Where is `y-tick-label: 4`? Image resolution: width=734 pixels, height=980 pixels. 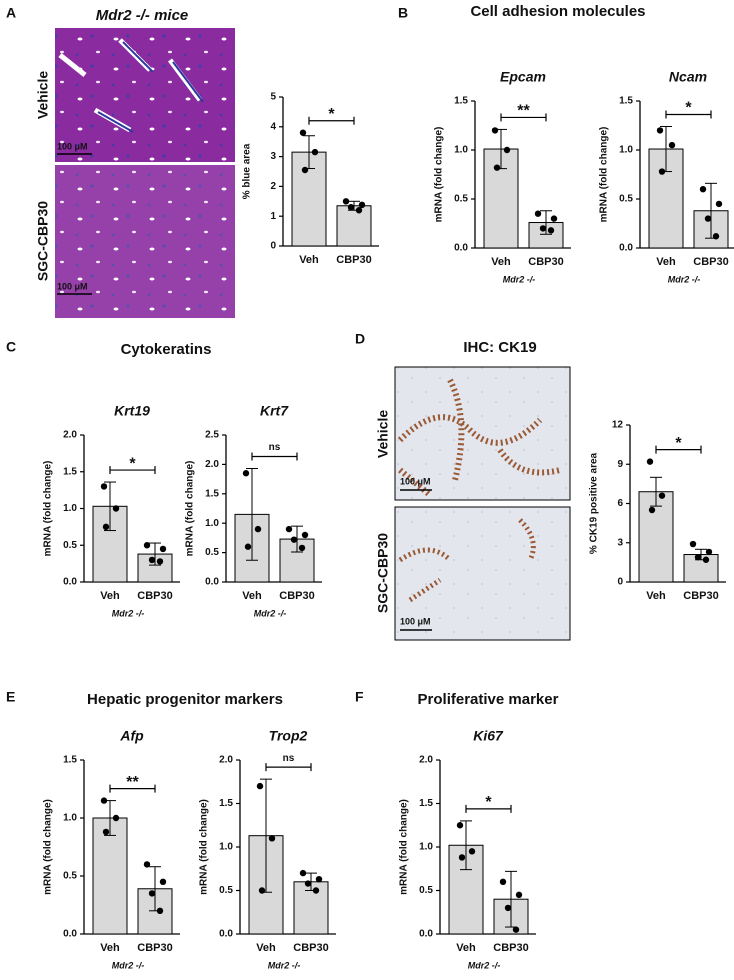 y-tick-label: 4 is located at coordinates (273, 126).